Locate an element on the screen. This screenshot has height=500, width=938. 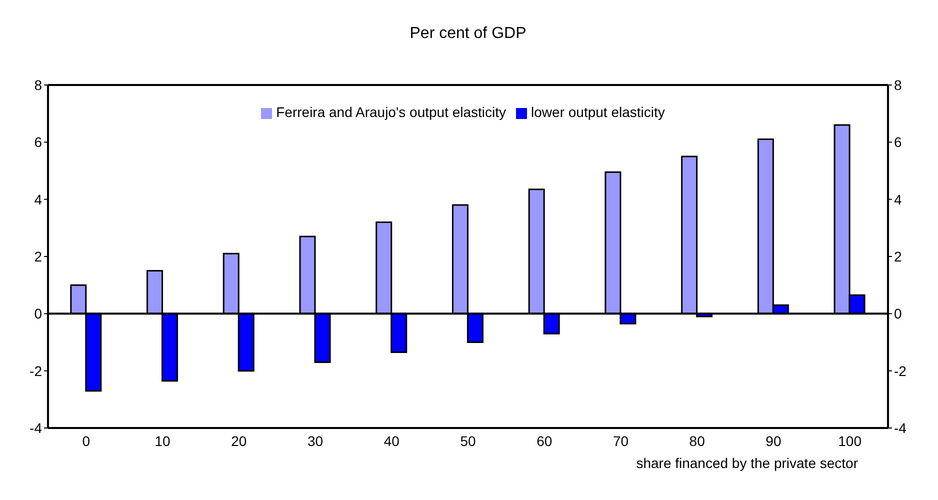
x-tick-label: 40 is located at coordinates (392, 440).